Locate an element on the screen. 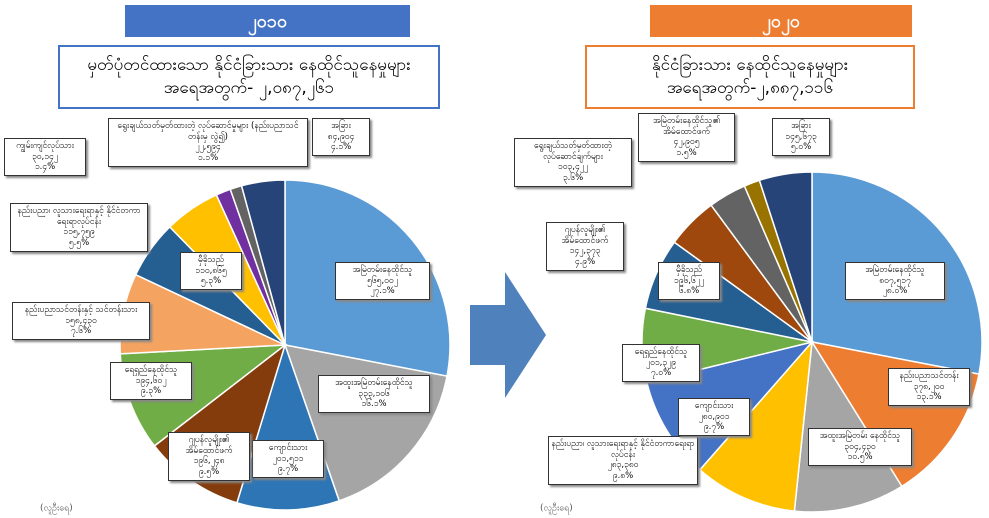  label-count: ၁၉၆,၂၄၈ is located at coordinates (209, 461).